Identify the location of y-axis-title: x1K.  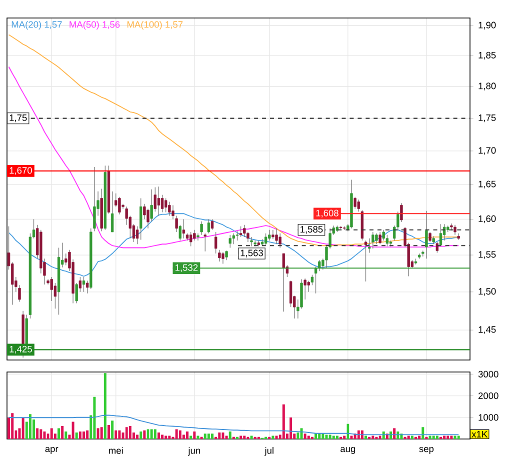
(480, 434).